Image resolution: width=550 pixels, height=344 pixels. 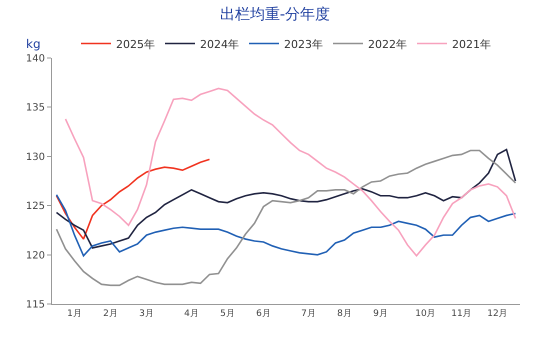 What do you see at coordinates (303, 44) in the screenshot?
I see `legend-label: 2023年` at bounding box center [303, 44].